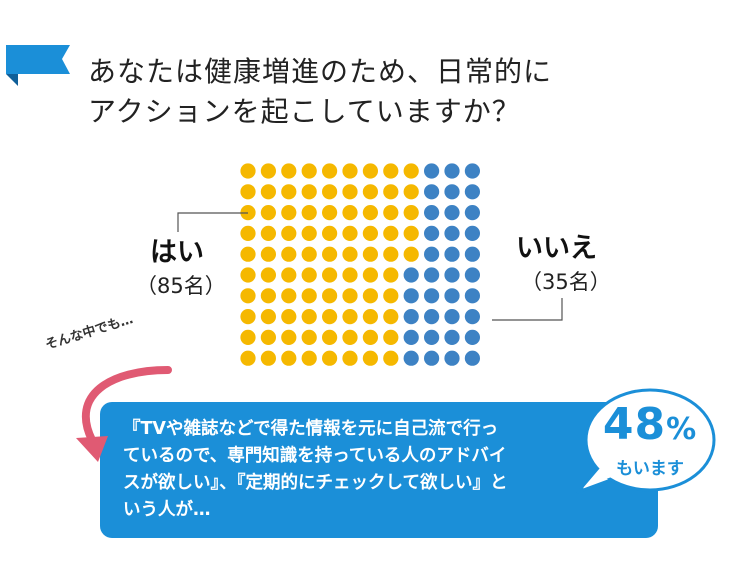  I want to click on percent-value: 48%, so click(650, 424).